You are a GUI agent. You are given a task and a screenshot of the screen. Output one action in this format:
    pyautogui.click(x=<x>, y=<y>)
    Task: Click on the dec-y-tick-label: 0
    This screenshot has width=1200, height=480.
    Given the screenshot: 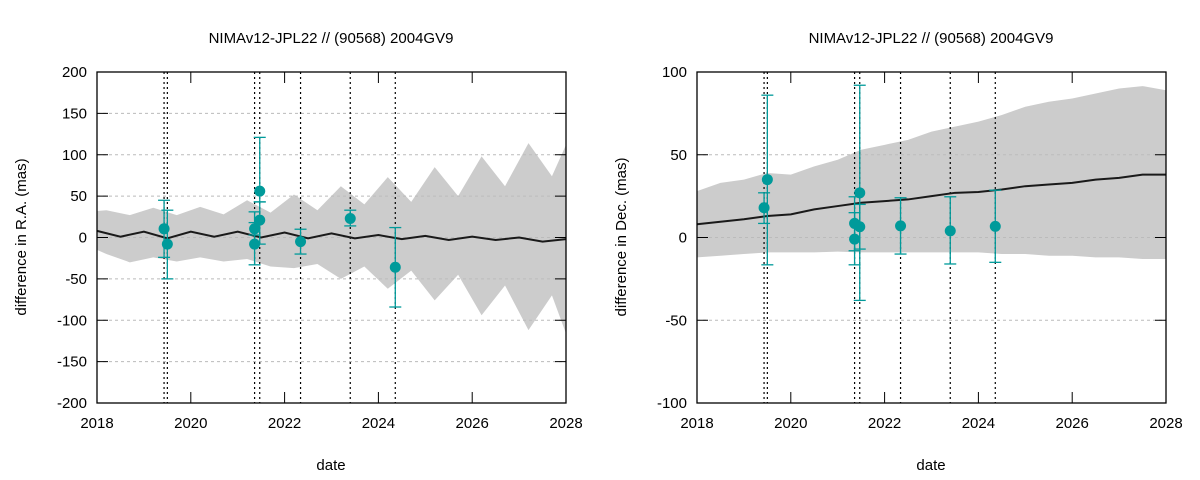 What is the action you would take?
    pyautogui.click(x=683, y=238)
    